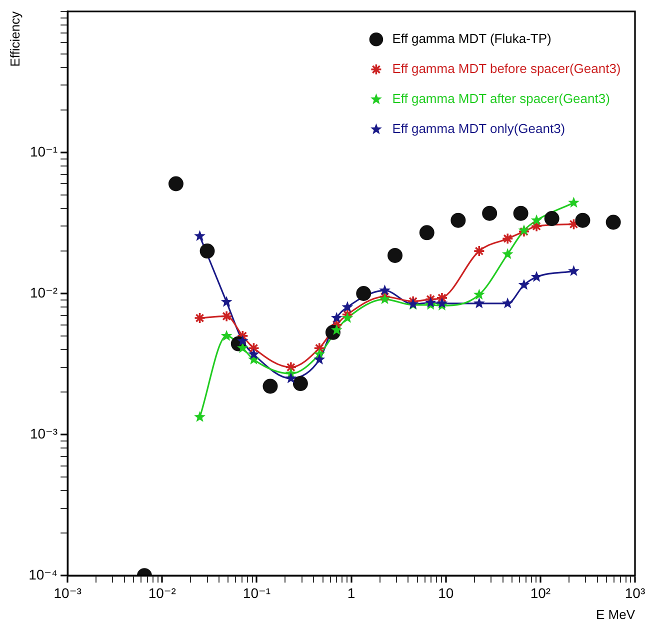  Describe the element at coordinates (44, 292) in the screenshot. I see `y-tick-label: 10⁻²` at that location.